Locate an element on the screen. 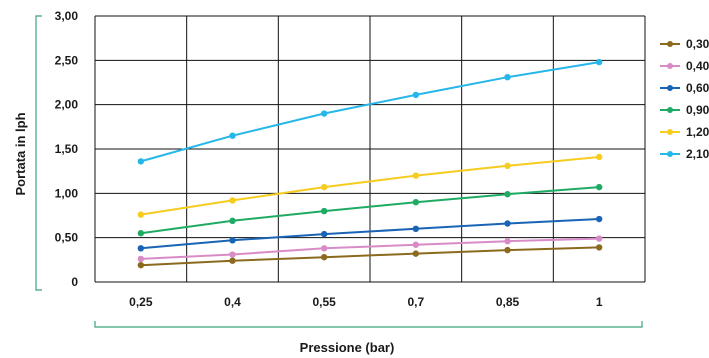  x-tick-label: 0,7 is located at coordinates (415, 302).